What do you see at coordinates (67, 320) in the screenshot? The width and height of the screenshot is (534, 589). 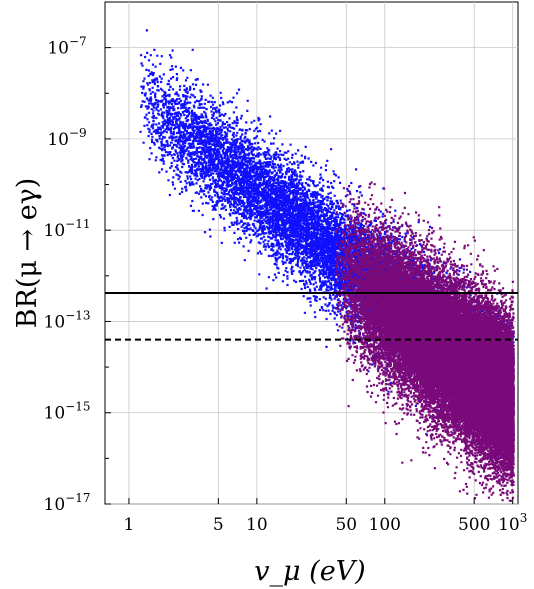 I see `y-tick-label: 10⁻¹³` at bounding box center [67, 320].